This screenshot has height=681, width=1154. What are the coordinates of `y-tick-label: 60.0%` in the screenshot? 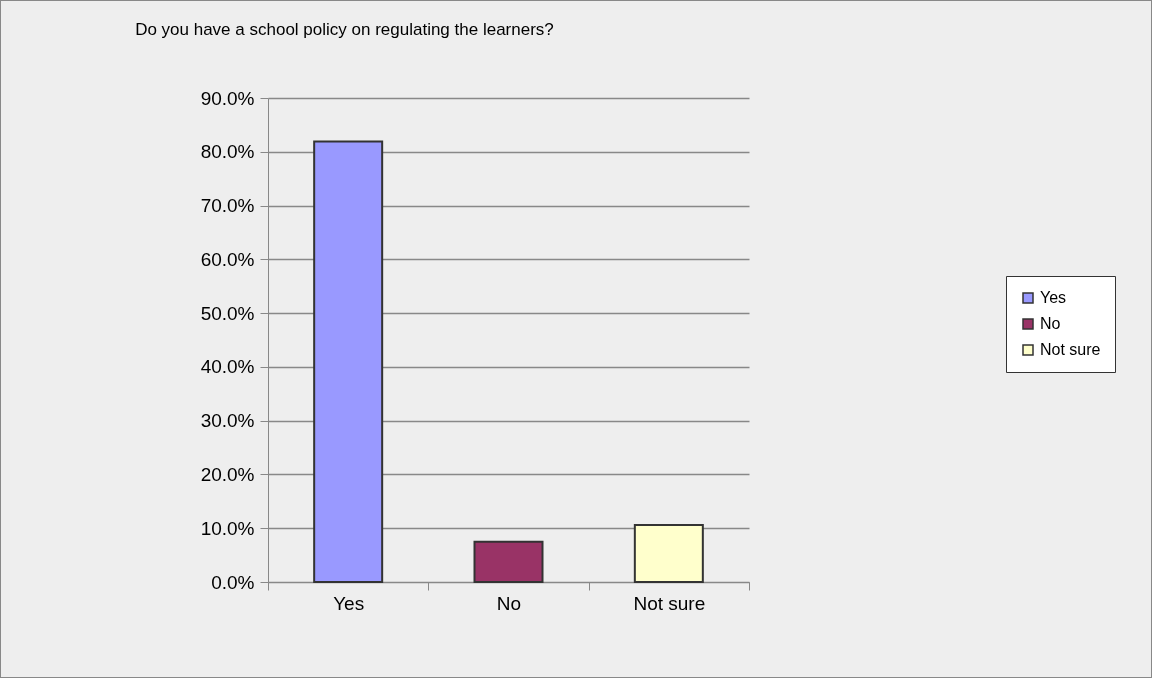 It's located at (227, 259).